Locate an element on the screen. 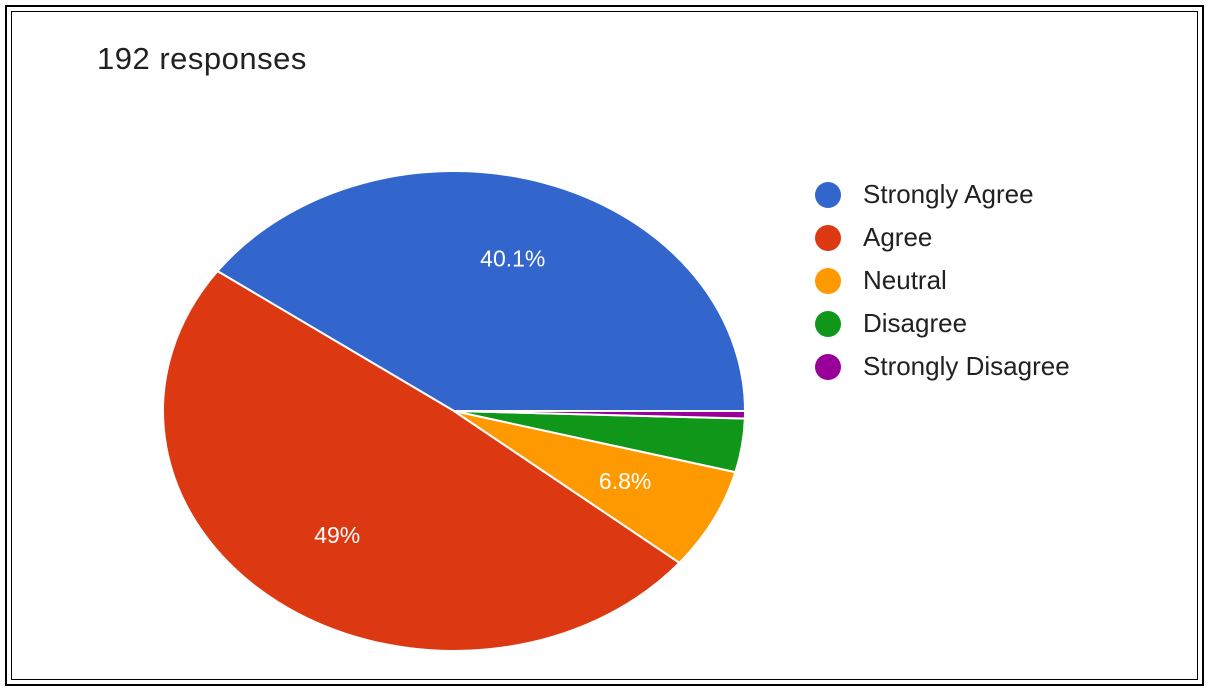 This screenshot has height=693, width=1211. legend-item-disagree: Disagree is located at coordinates (942, 323).